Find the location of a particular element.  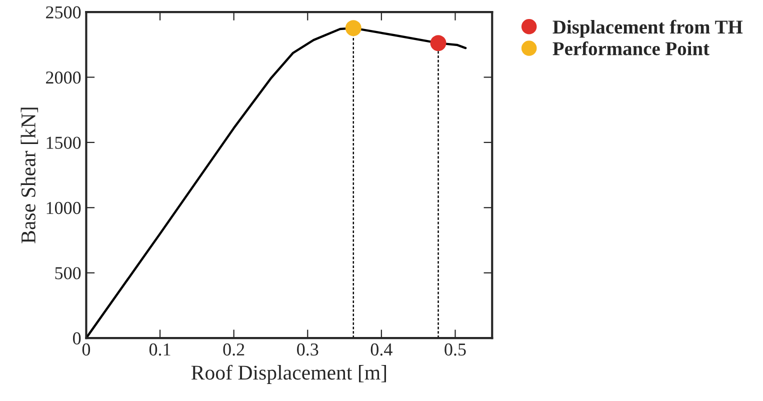

y-tick-label: 1000 is located at coordinates (63, 208).